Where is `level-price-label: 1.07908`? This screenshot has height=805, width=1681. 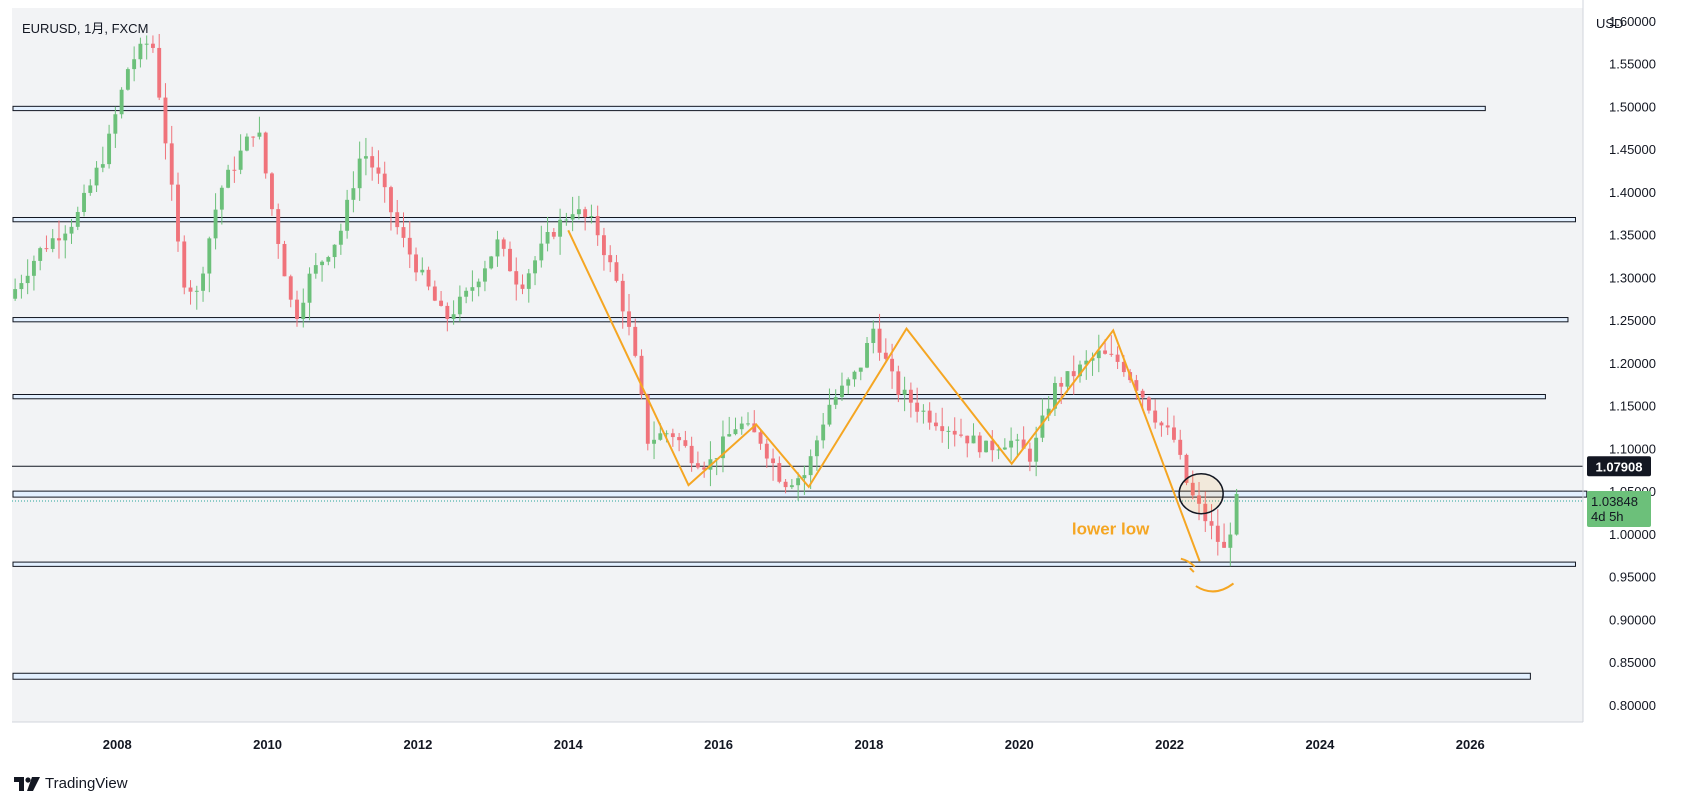 level-price-label: 1.07908 is located at coordinates (1619, 466).